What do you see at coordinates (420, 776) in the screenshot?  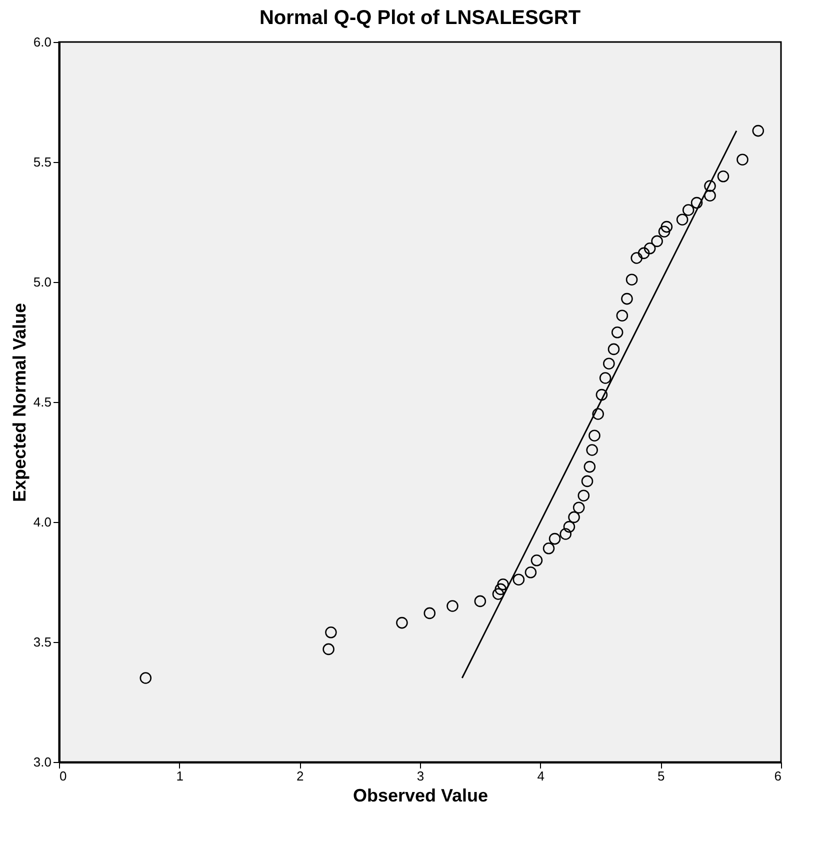 I see `x-tick-label: 3` at bounding box center [420, 776].